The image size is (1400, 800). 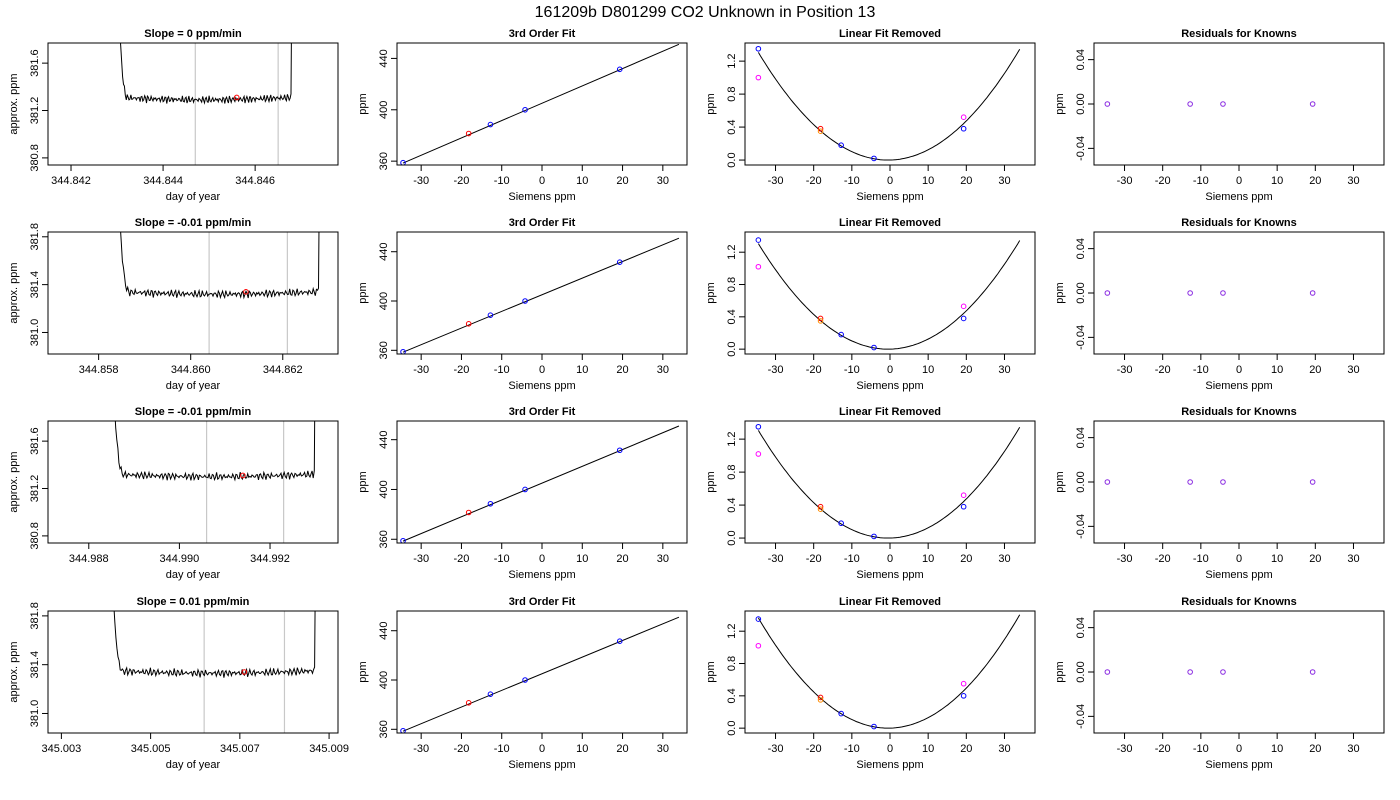 I want to click on panel-title: Slope = 0.01 ppm/min, so click(x=193, y=602).